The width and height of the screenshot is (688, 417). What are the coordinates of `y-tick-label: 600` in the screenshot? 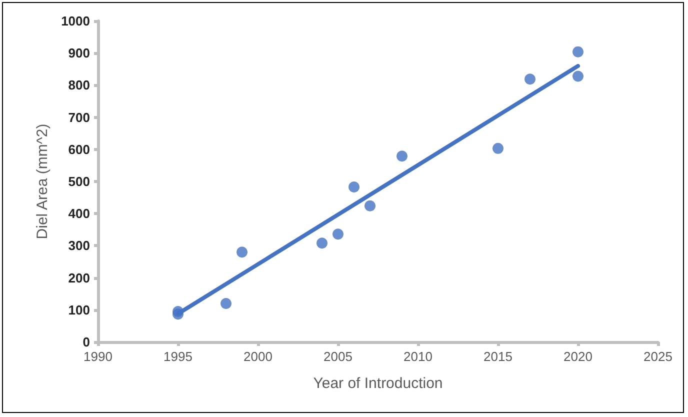 It's located at (79, 149).